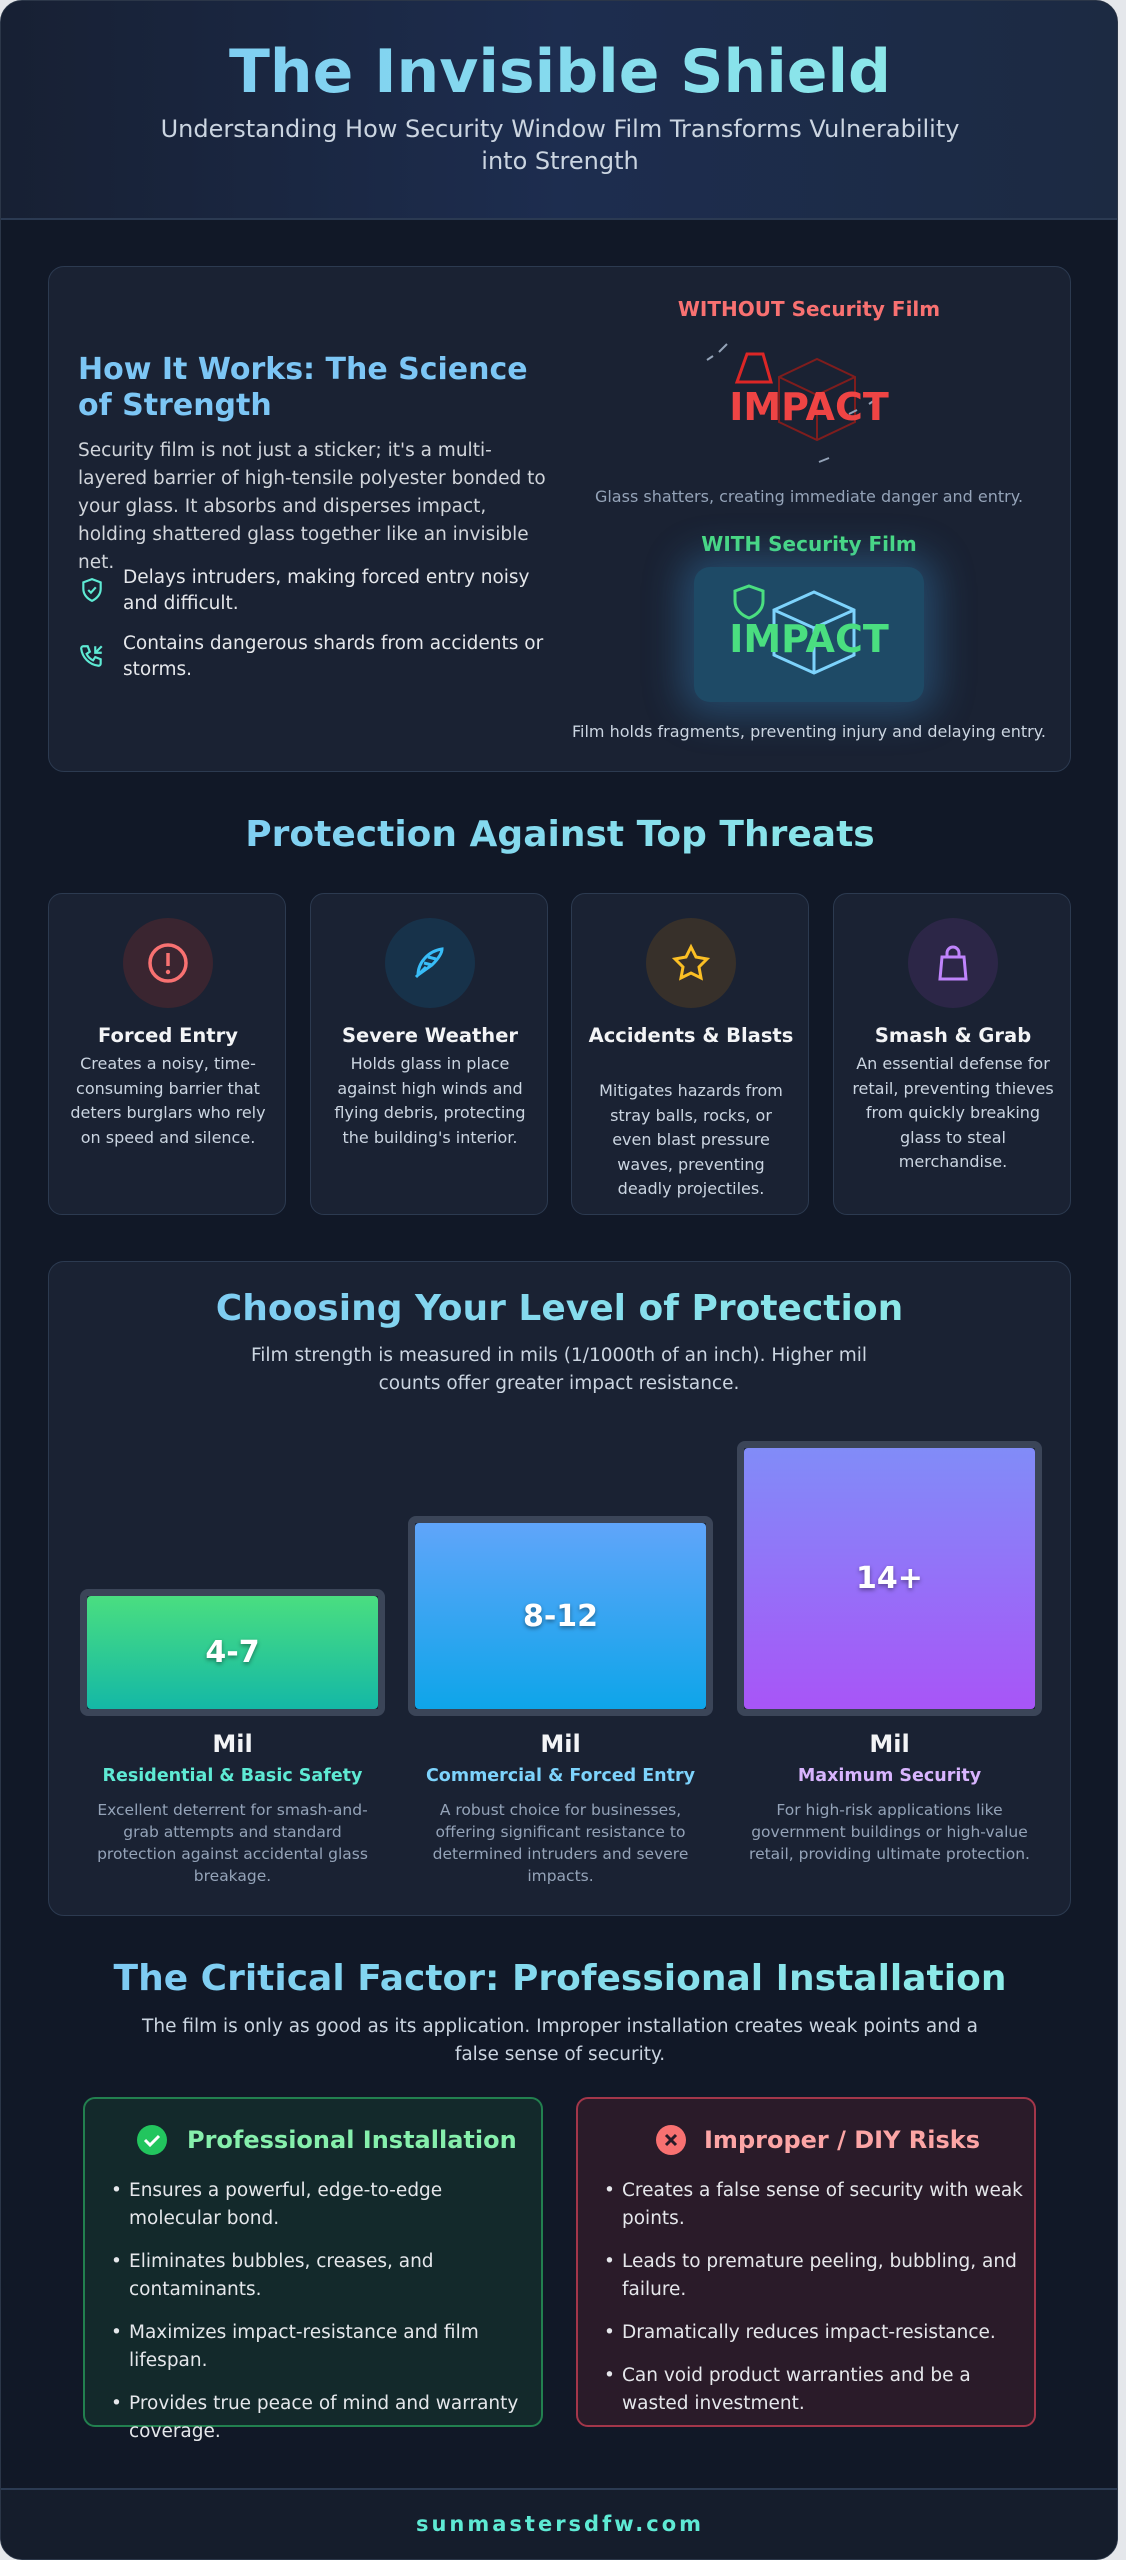 This screenshot has width=1126, height=2560. Describe the element at coordinates (92, 590) in the screenshot. I see `shield-icon` at that location.